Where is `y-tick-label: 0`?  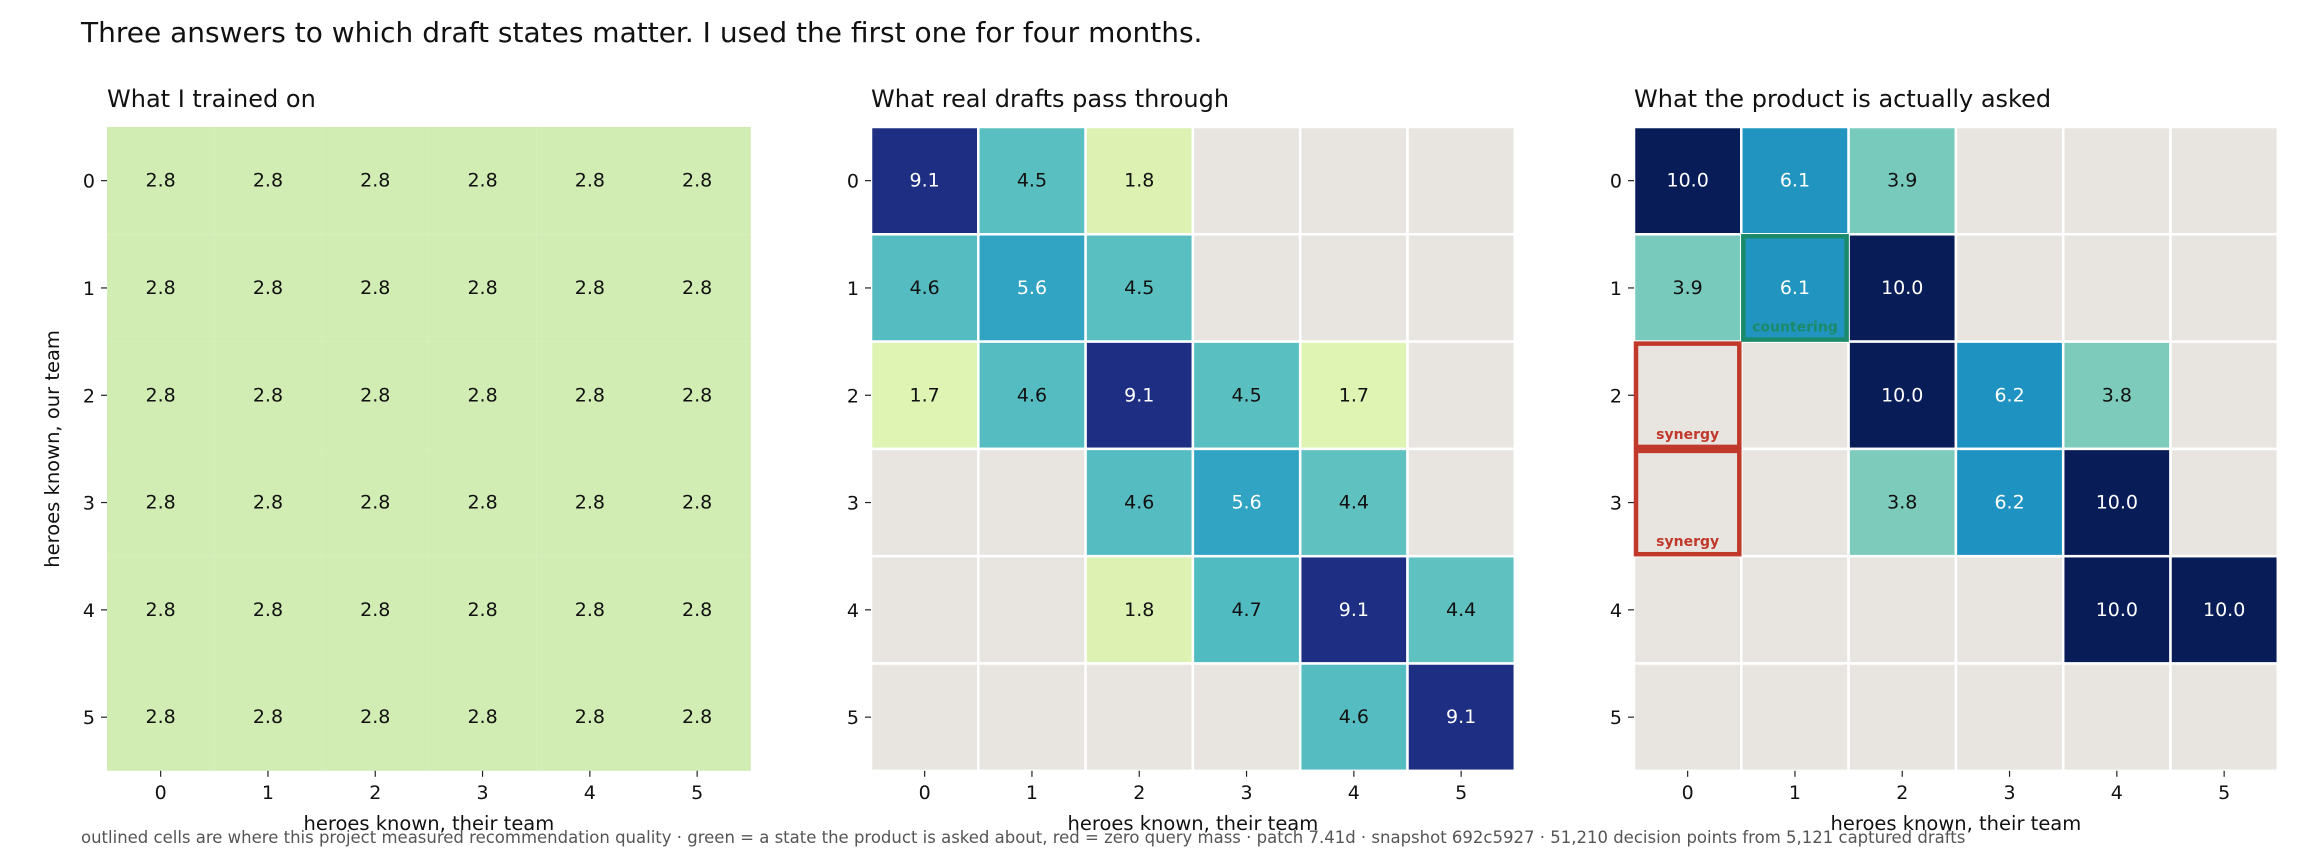
y-tick-label: 0 is located at coordinates (89, 182).